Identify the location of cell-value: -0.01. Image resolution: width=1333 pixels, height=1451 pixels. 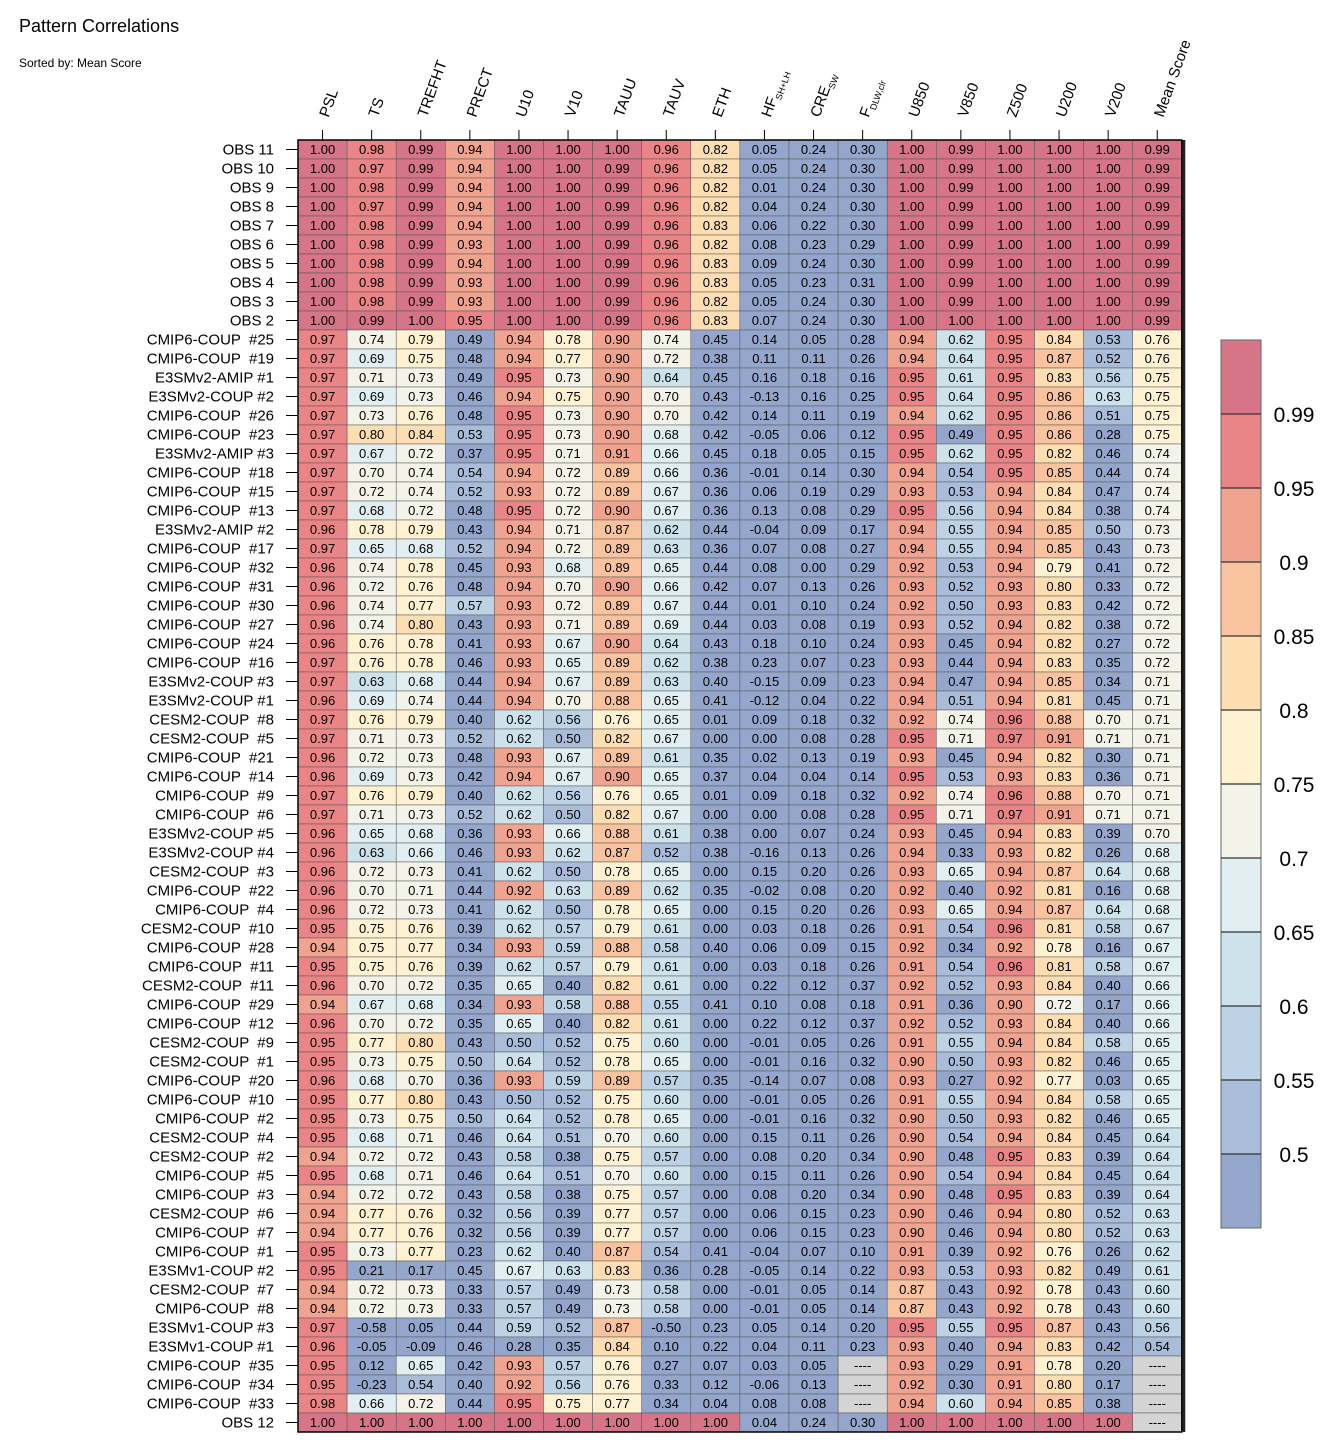
(765, 1308).